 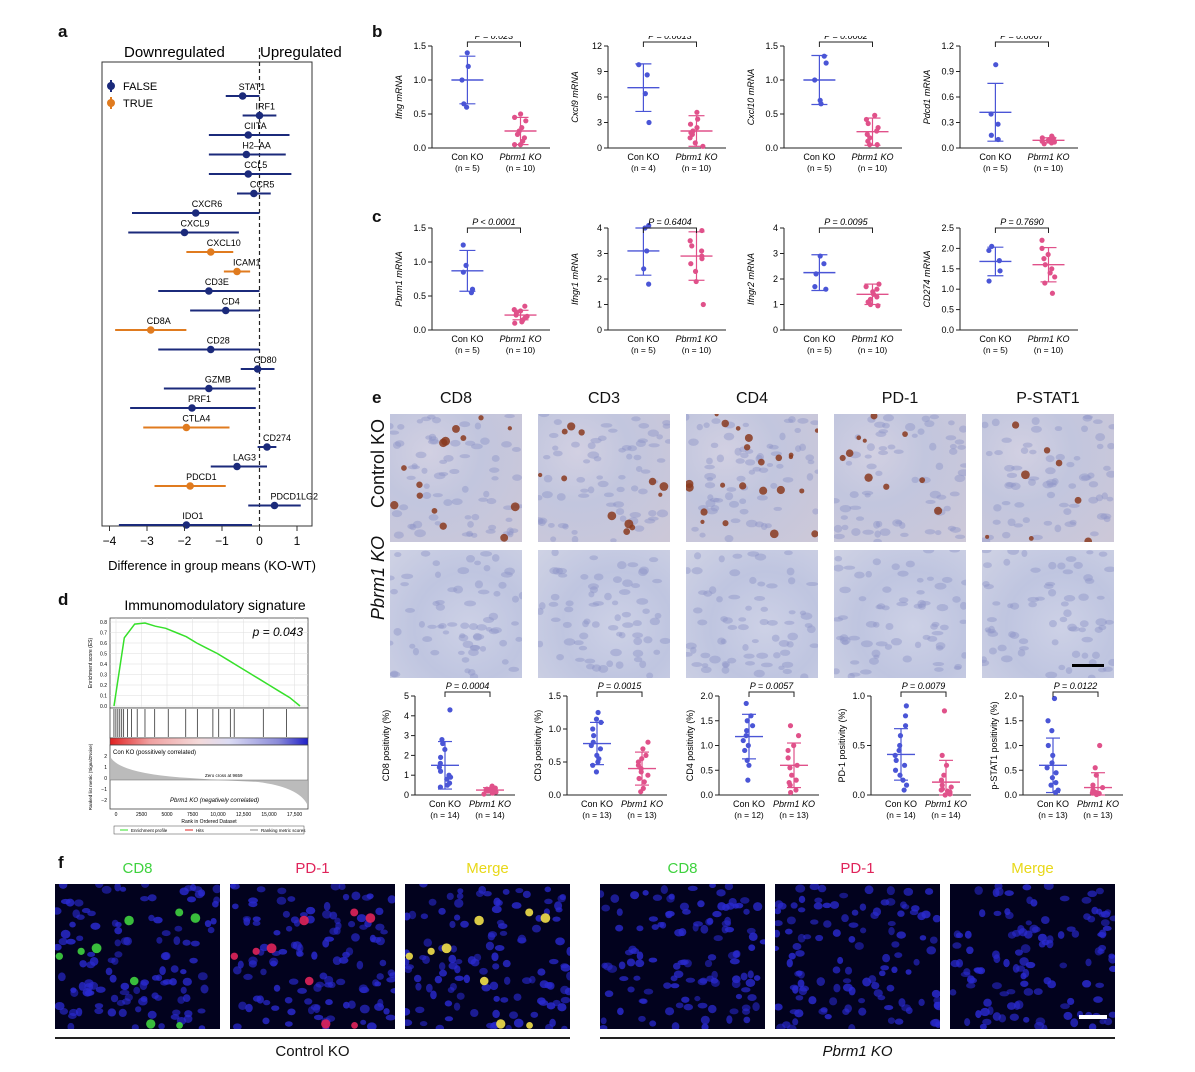 What do you see at coordinates (283, 830) in the screenshot?
I see `gsea-legend-label: Ranking metric scores` at bounding box center [283, 830].